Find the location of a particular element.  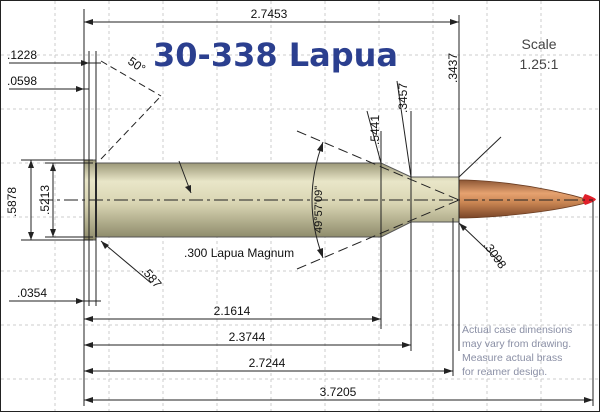

dim-base-dia: .5878 is located at coordinates (12, 202).